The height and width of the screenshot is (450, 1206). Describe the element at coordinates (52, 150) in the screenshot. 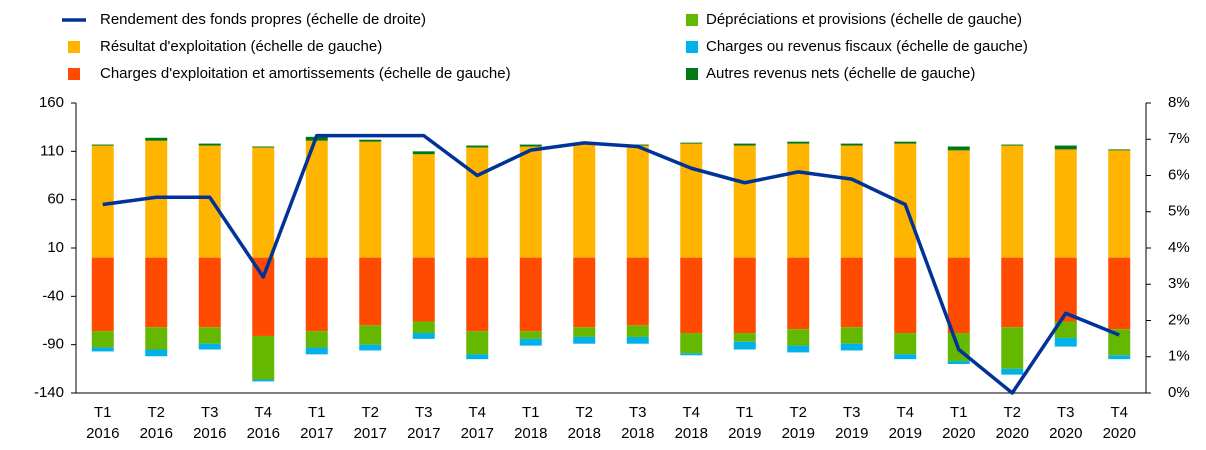

I see `y-tick-label: 110` at that location.